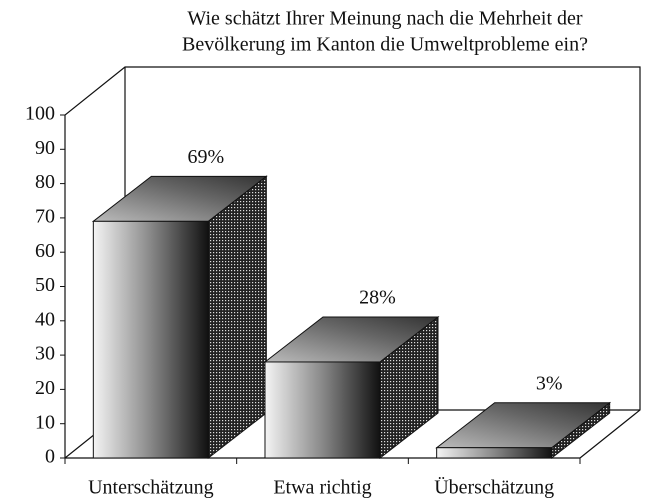  I want to click on y-tick-label: 50, so click(45, 285).